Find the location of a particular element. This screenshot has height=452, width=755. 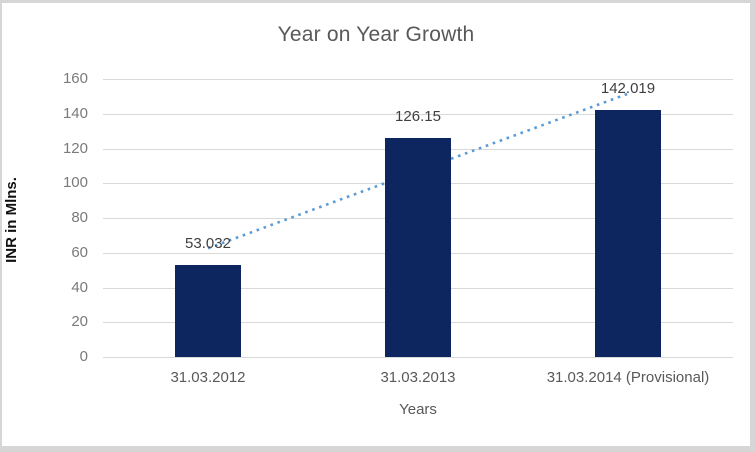

y-tick-label: 20 is located at coordinates (79, 322).